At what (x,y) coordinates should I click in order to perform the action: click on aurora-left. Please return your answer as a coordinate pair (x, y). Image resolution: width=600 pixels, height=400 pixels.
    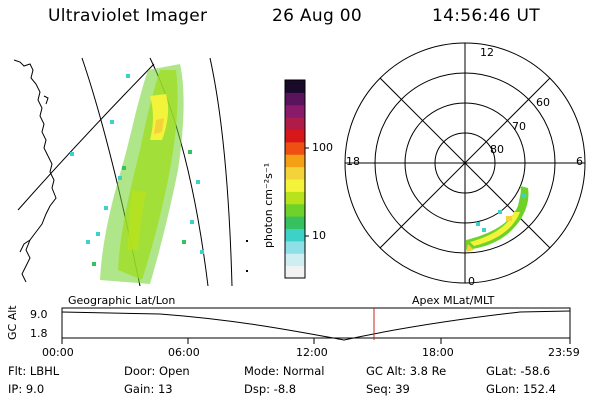
    Looking at the image, I should click on (137, 174).